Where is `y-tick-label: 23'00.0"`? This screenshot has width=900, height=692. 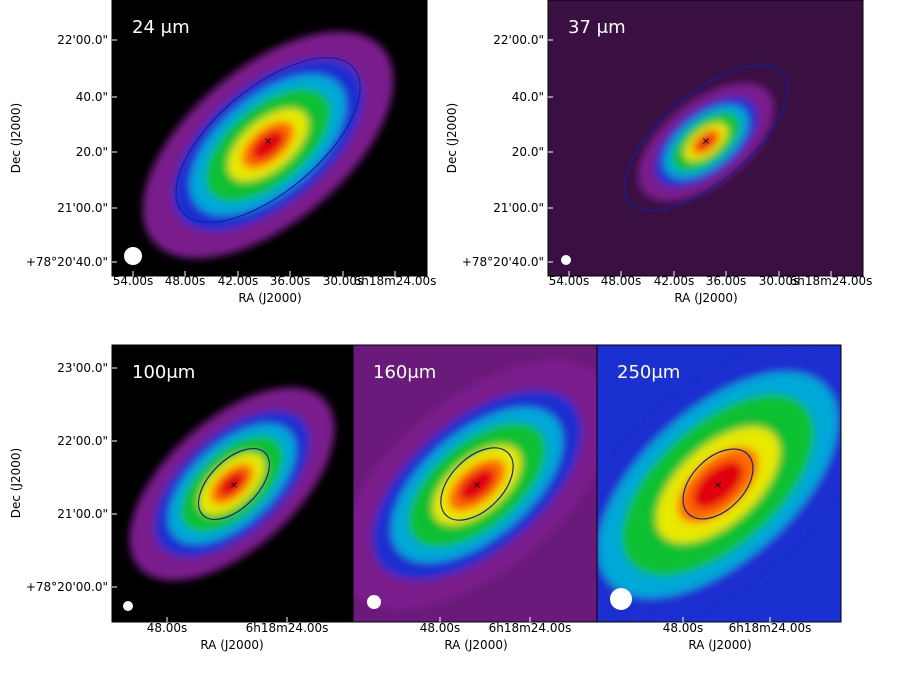
y-tick-label: 23'00.0" is located at coordinates (82, 368).